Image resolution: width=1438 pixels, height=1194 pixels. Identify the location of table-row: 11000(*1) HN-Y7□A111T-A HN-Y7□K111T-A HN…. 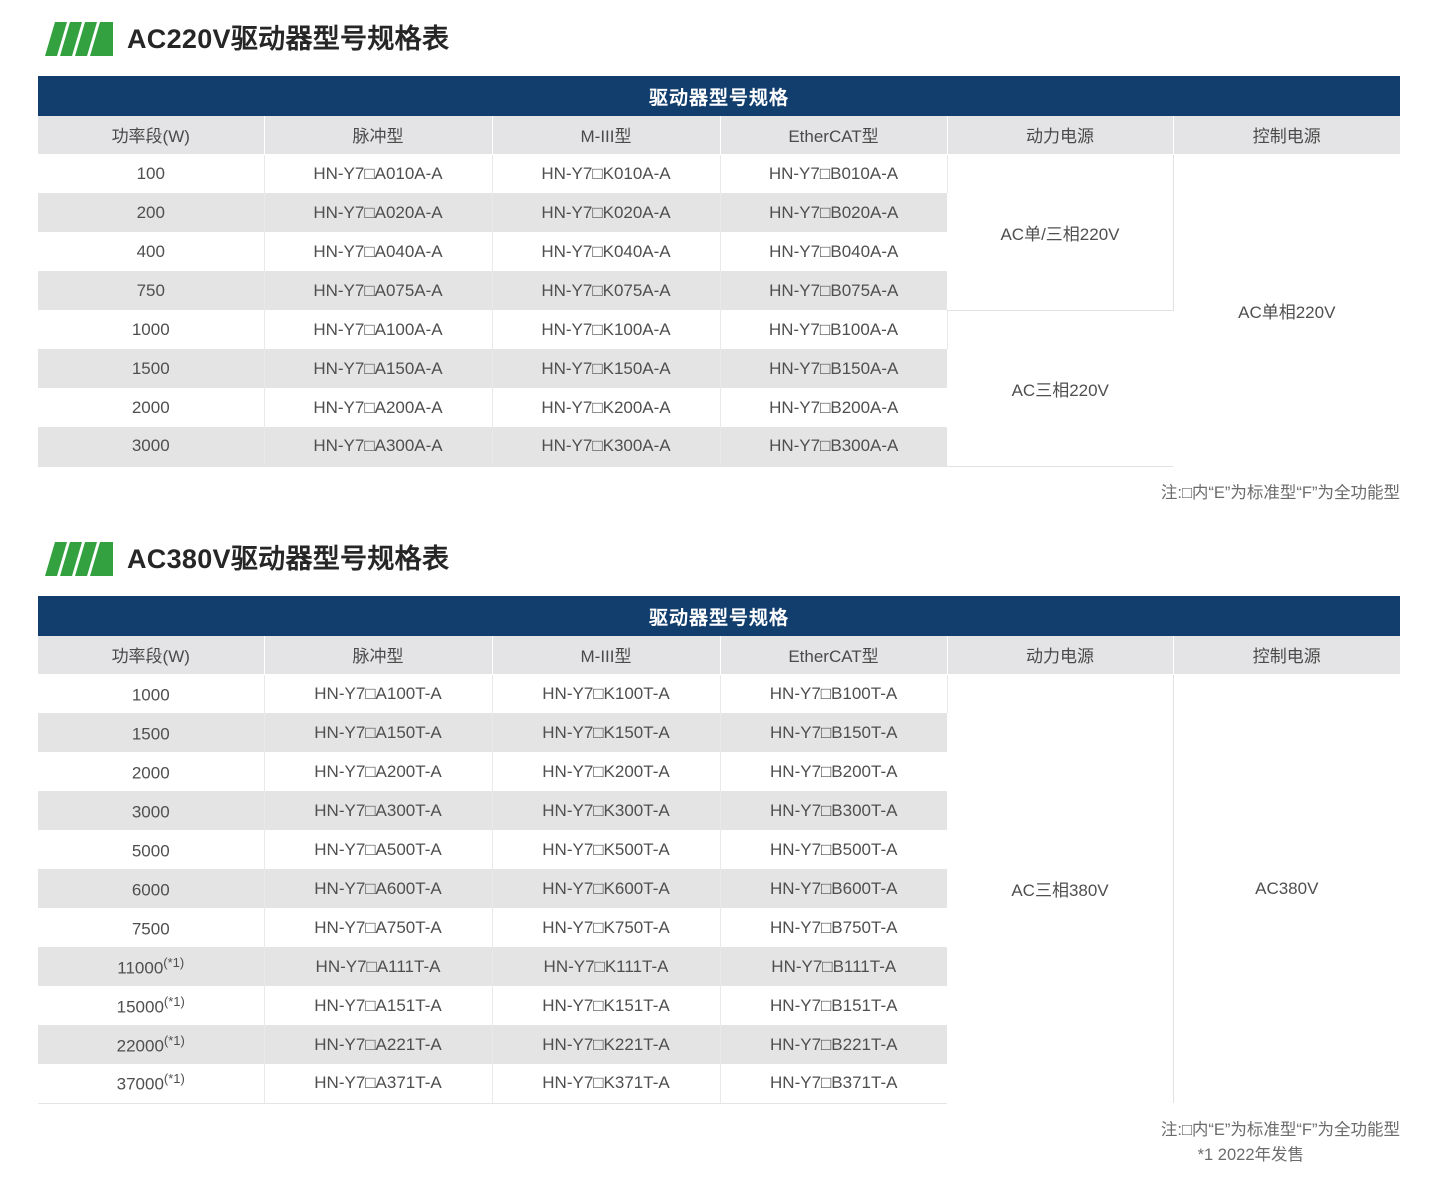
(719, 967).